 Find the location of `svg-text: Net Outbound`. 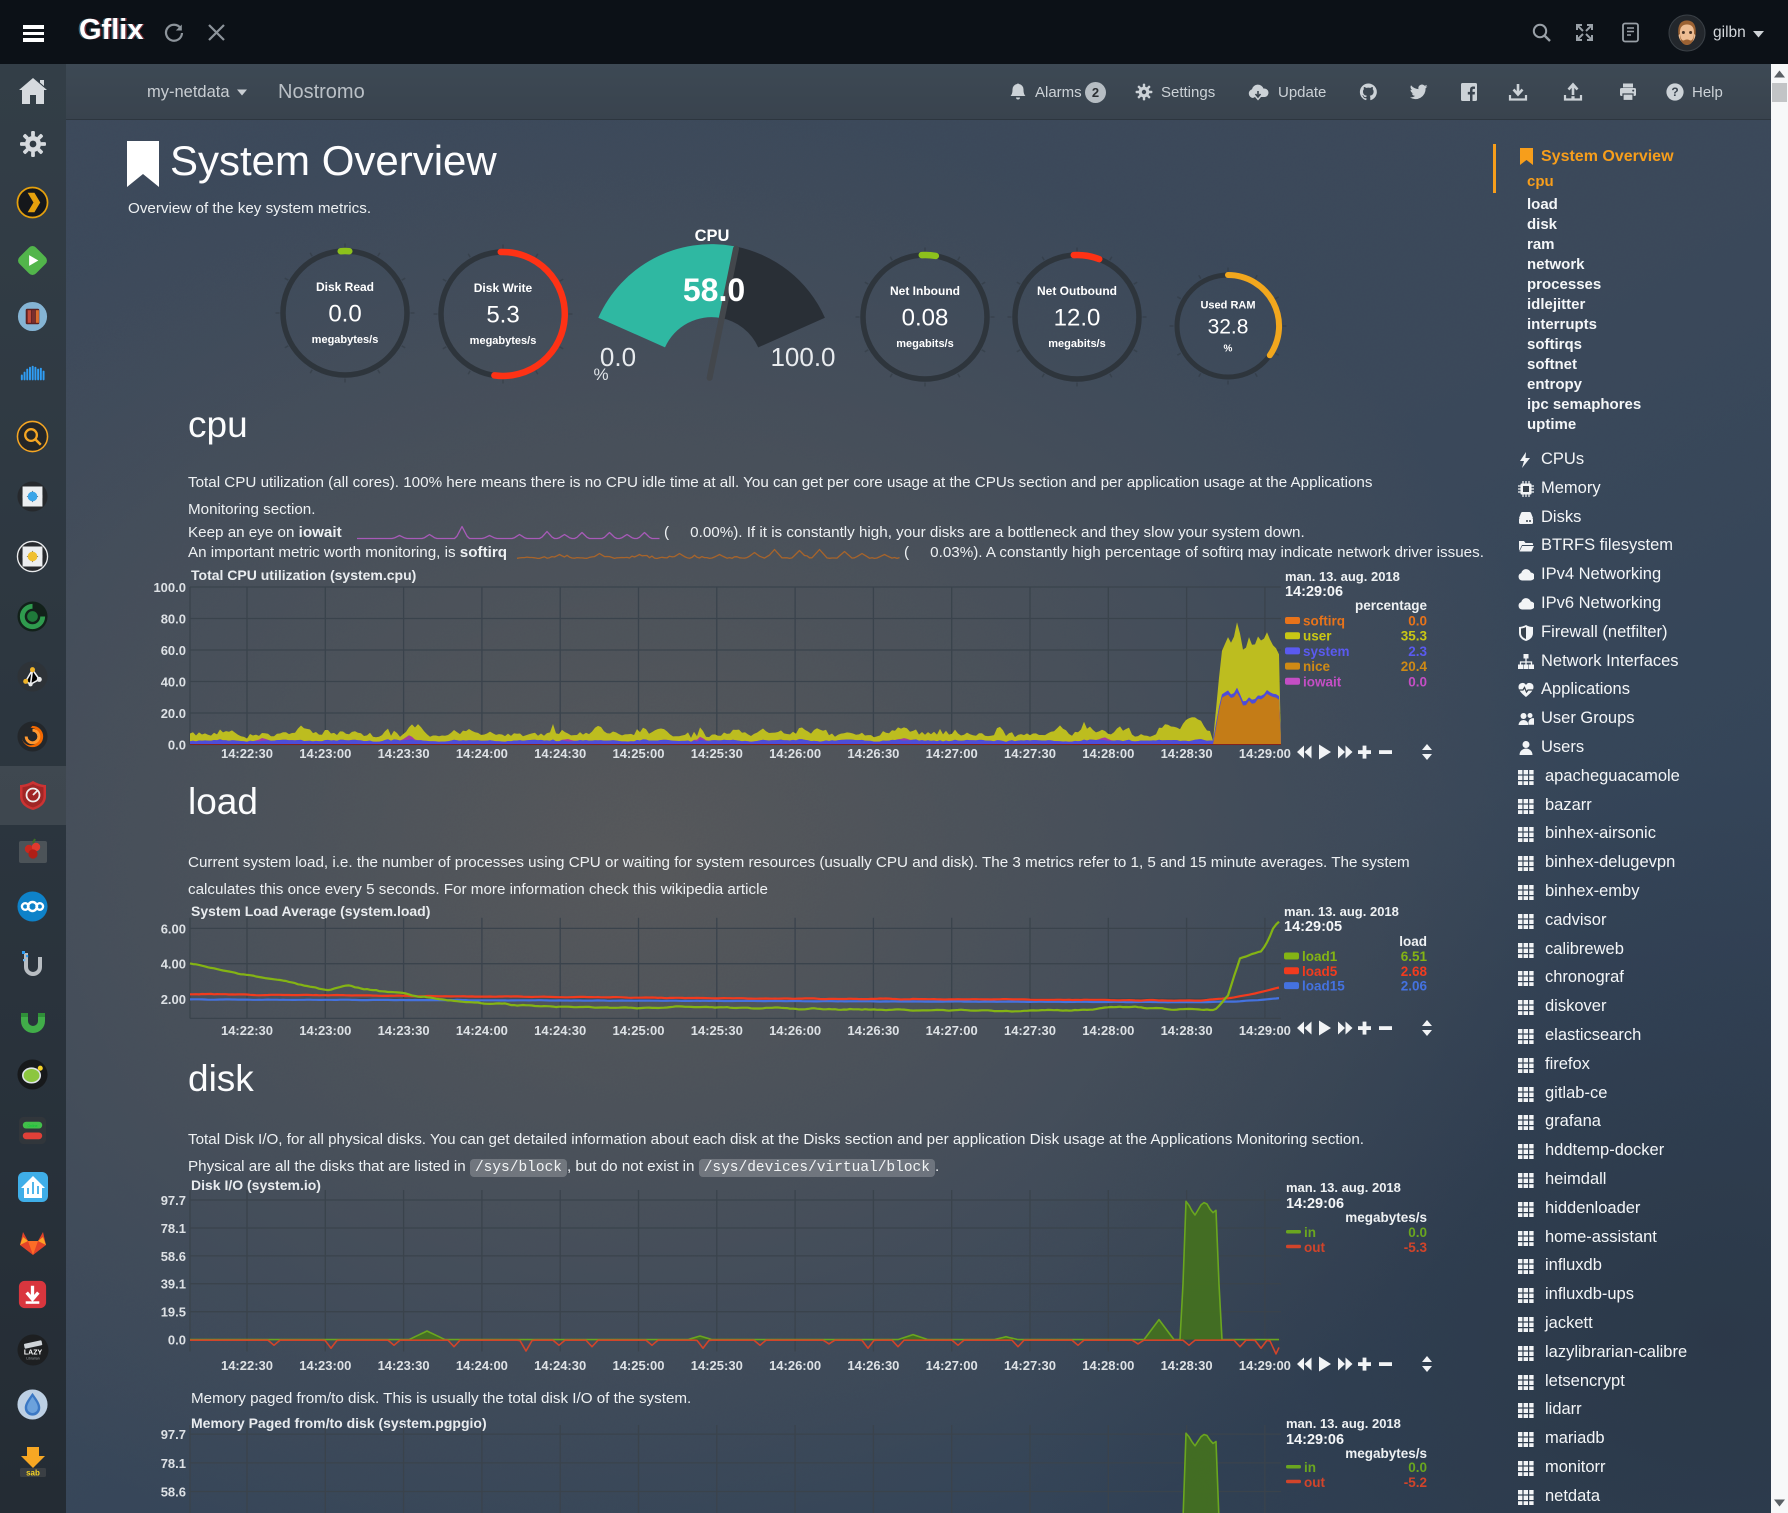

svg-text: Net Outbound is located at coordinates (1077, 291).